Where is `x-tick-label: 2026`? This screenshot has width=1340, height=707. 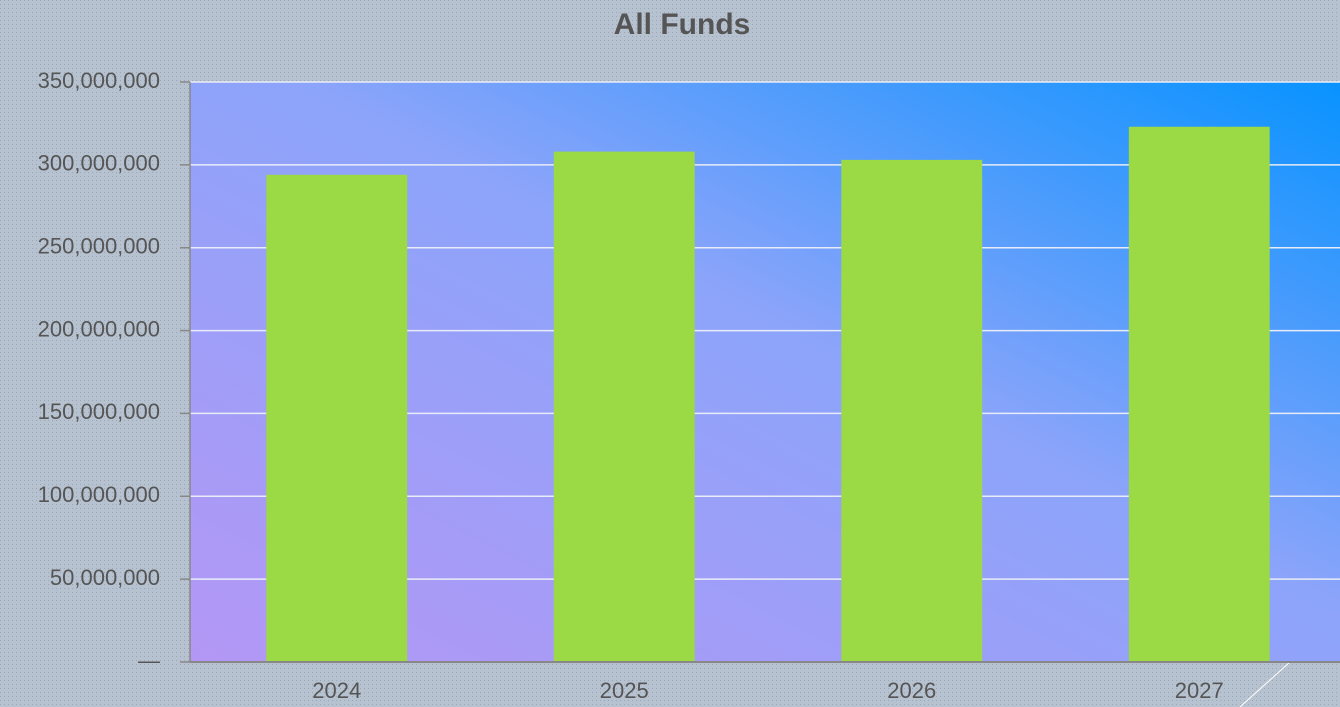 x-tick-label: 2026 is located at coordinates (911, 690).